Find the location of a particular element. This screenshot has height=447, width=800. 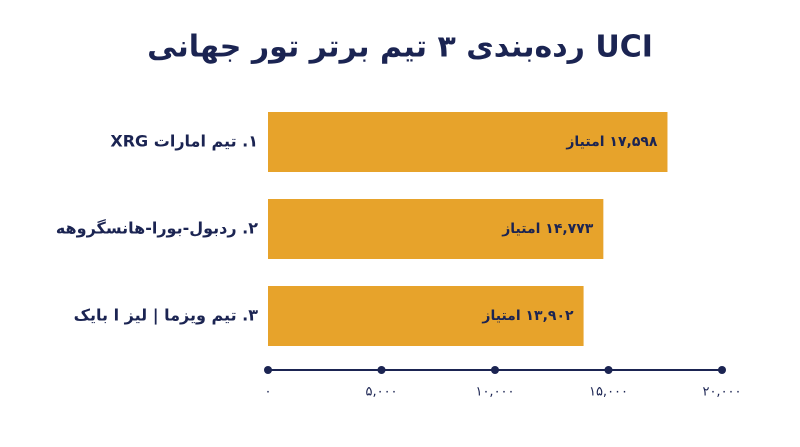

value-label: ۱۷,۵۹۸ امتیاز is located at coordinates (611, 142).